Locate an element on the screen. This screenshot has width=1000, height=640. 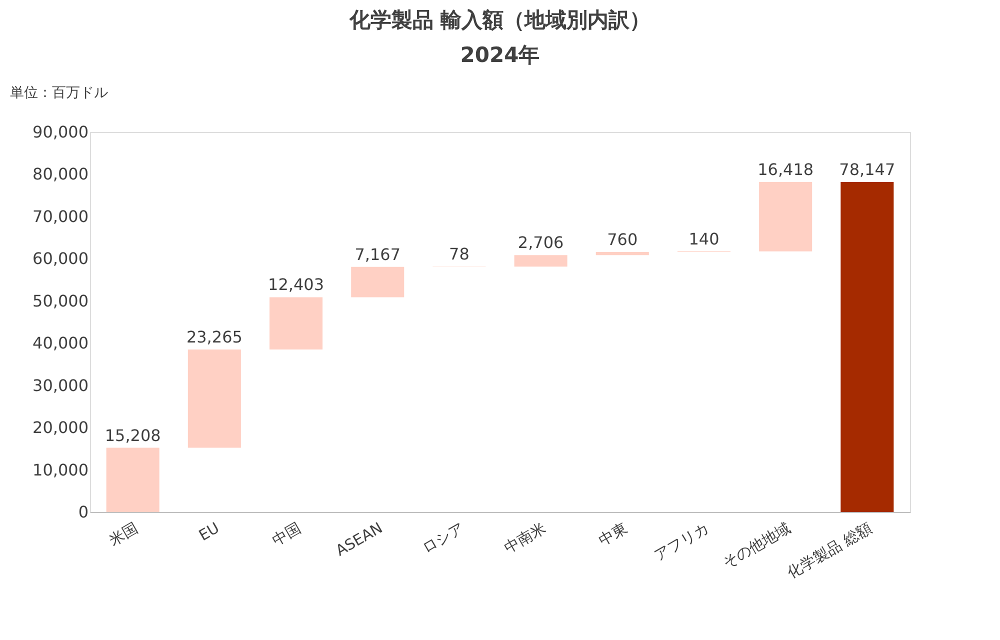
x-tick-label: 中南米 is located at coordinates (524, 537).